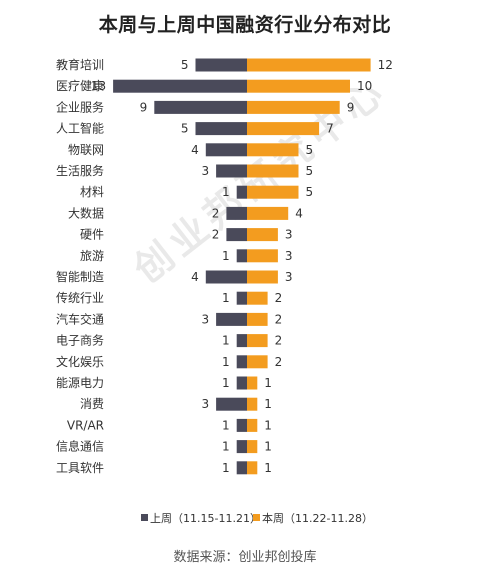 The width and height of the screenshot is (490, 578). What do you see at coordinates (92, 404) in the screenshot?
I see `category-label: 消费` at bounding box center [92, 404].